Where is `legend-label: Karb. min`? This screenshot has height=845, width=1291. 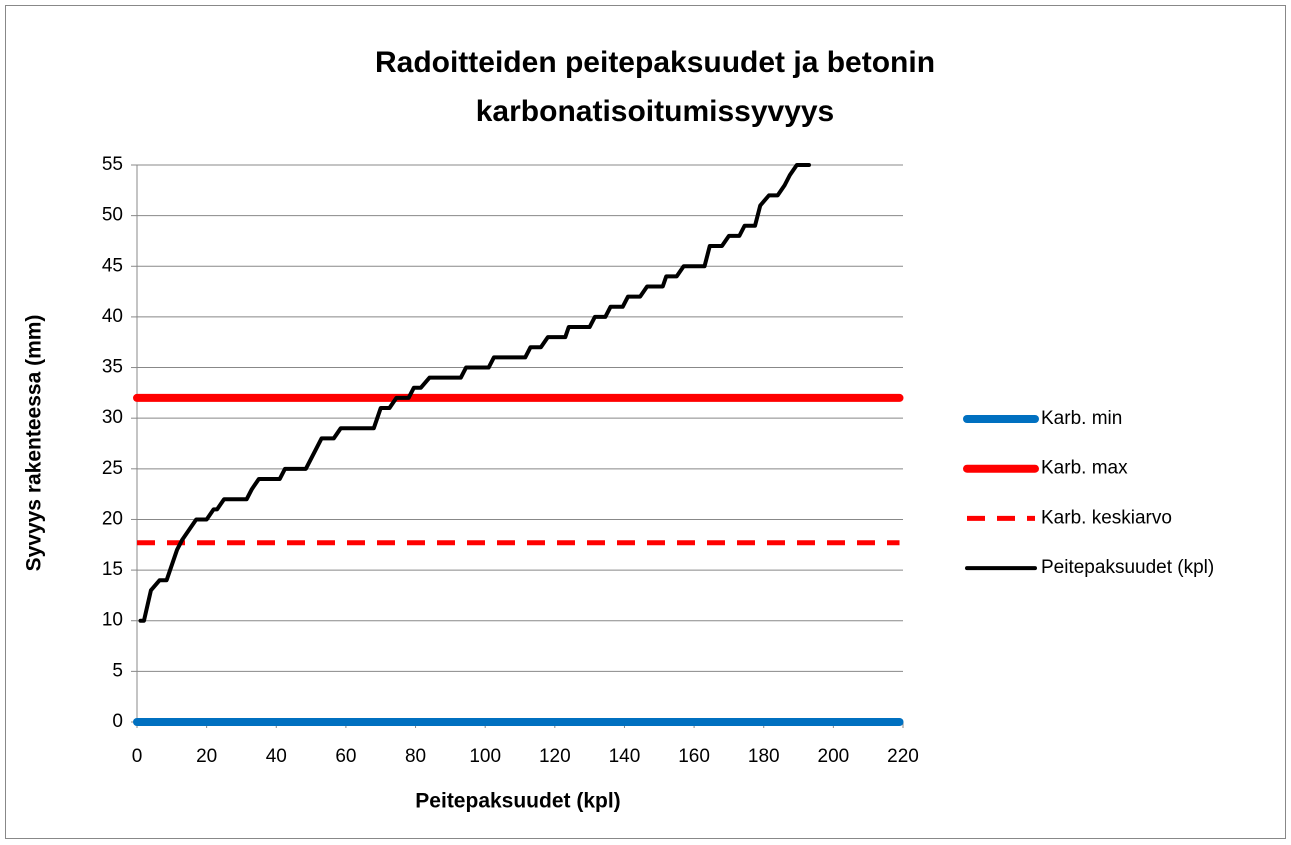
legend-label: Karb. min is located at coordinates (1081, 418).